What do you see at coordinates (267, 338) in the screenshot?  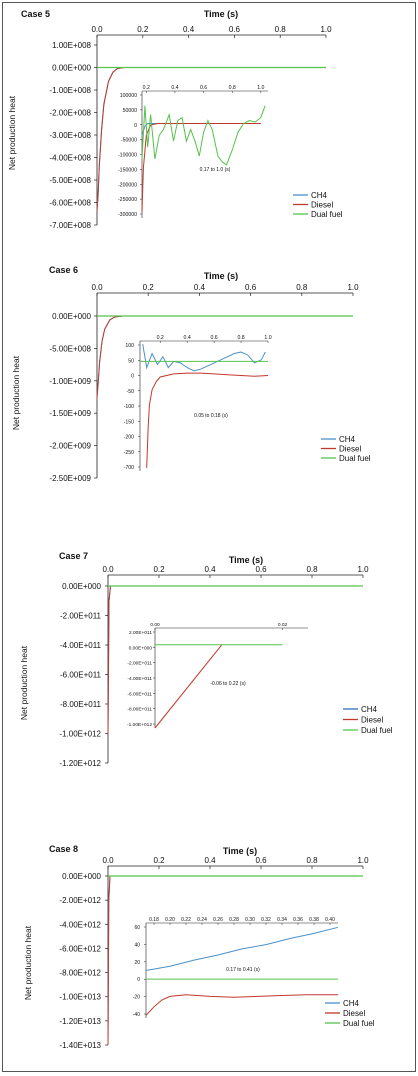 I see `inset-x-tick-label: 1.0` at bounding box center [267, 338].